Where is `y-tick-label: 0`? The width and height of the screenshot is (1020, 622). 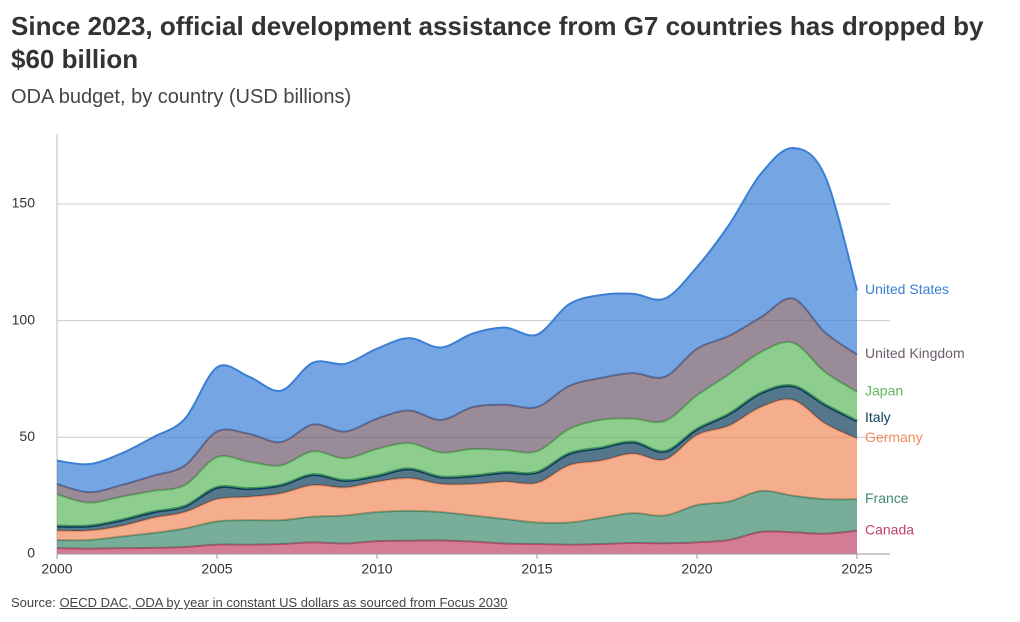
y-tick-label: 0 is located at coordinates (31, 553).